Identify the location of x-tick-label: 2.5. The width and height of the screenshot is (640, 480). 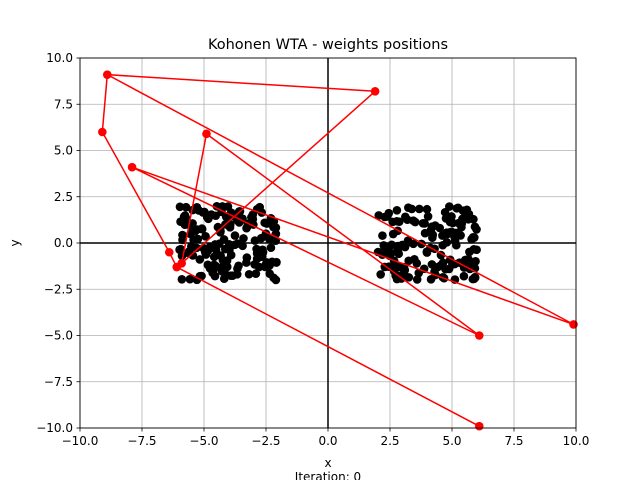
(389, 441).